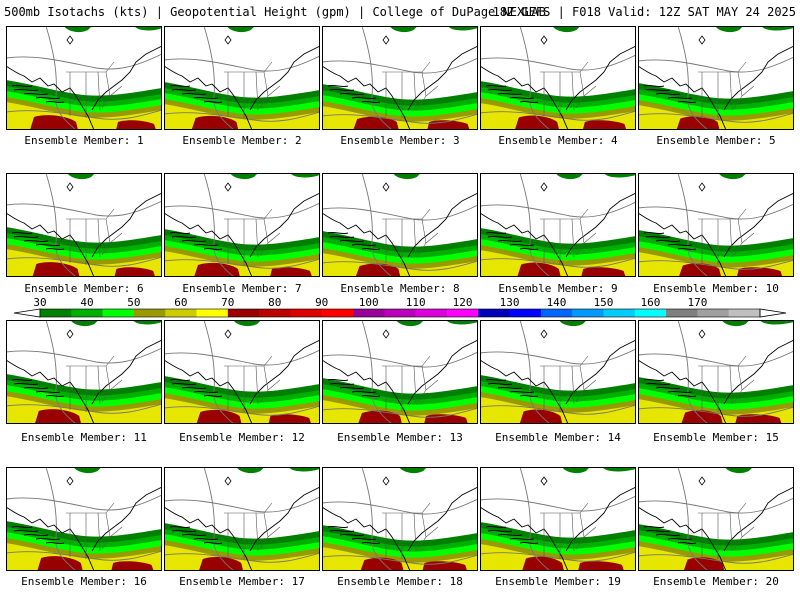 The height and width of the screenshot is (600, 800). What do you see at coordinates (416, 302) in the screenshot?
I see `colorbar-tick-label: 110` at bounding box center [416, 302].